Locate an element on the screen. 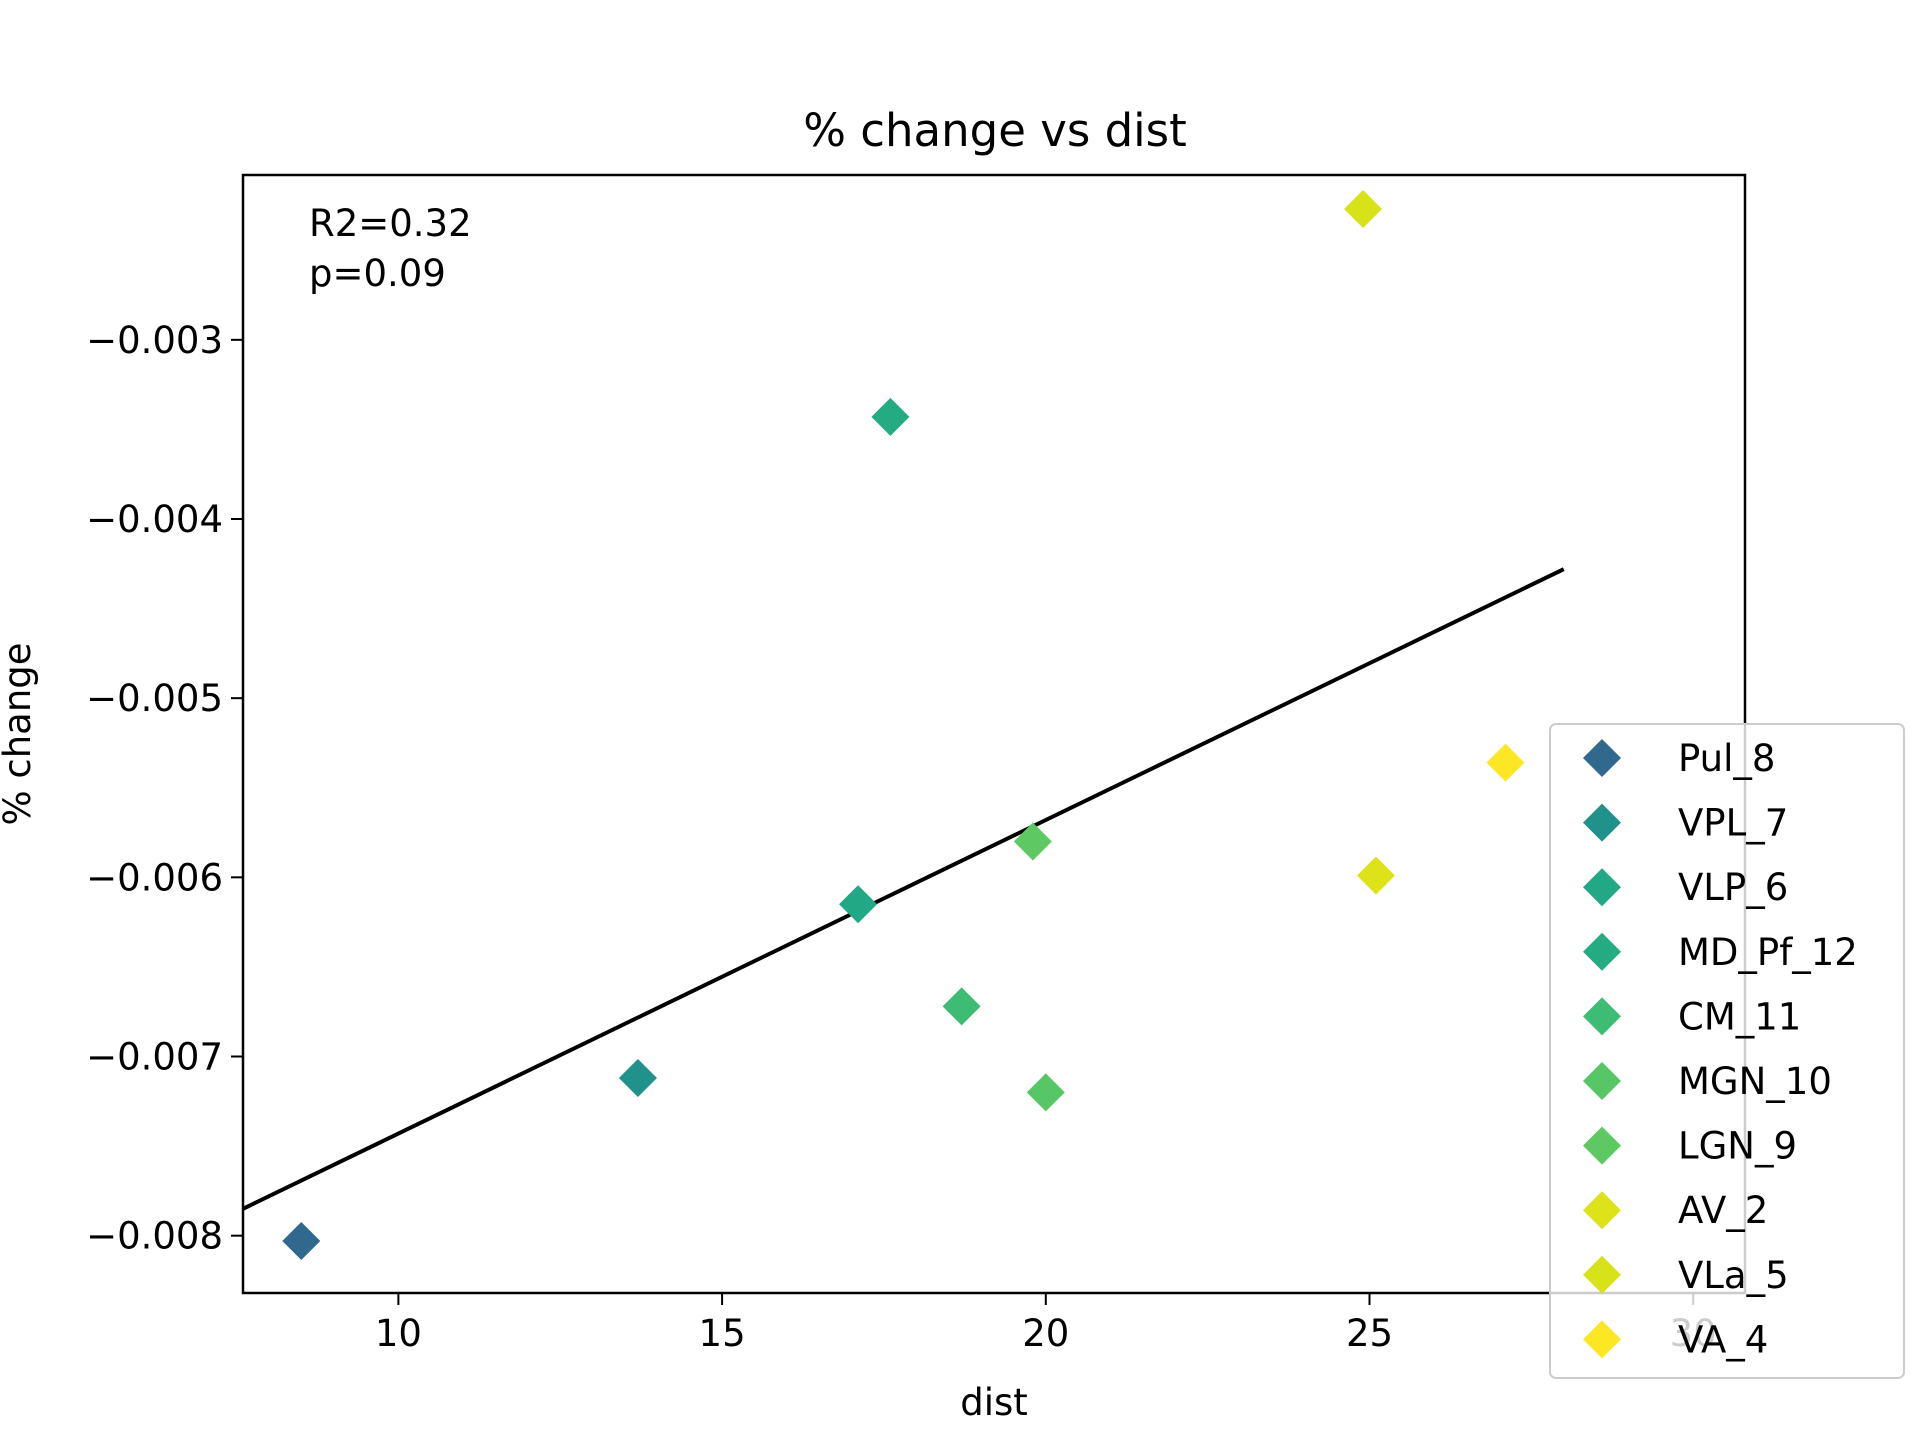 The height and width of the screenshot is (1440, 1920). legend-entry: VLP_6 is located at coordinates (1685, 887).